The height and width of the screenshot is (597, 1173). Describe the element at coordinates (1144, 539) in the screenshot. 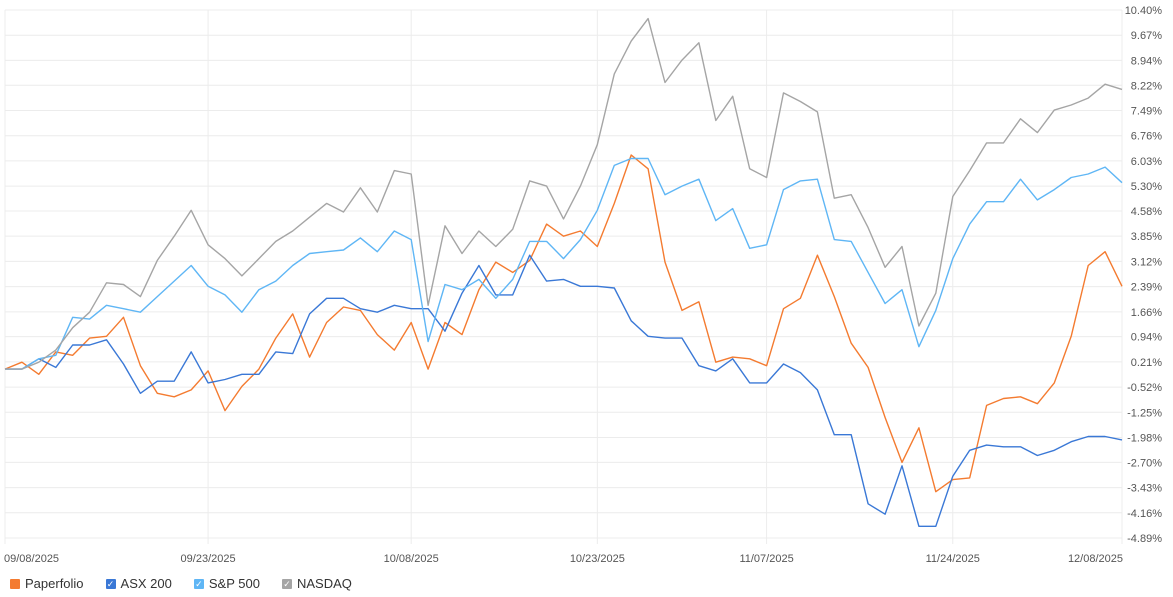

I see `y-tick-label: -4.89%` at that location.